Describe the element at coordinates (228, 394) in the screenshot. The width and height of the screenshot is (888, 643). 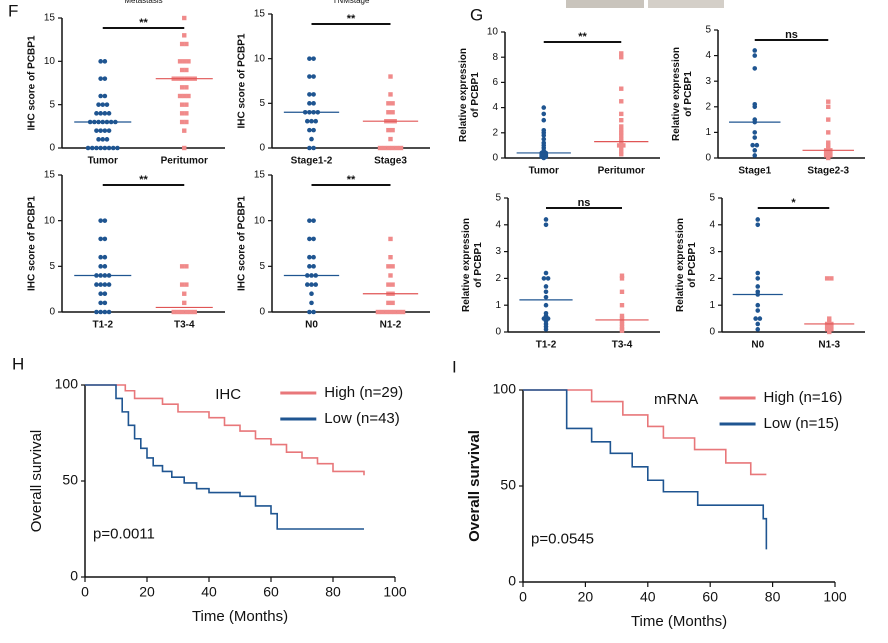
I see `annotation: IHC` at that location.